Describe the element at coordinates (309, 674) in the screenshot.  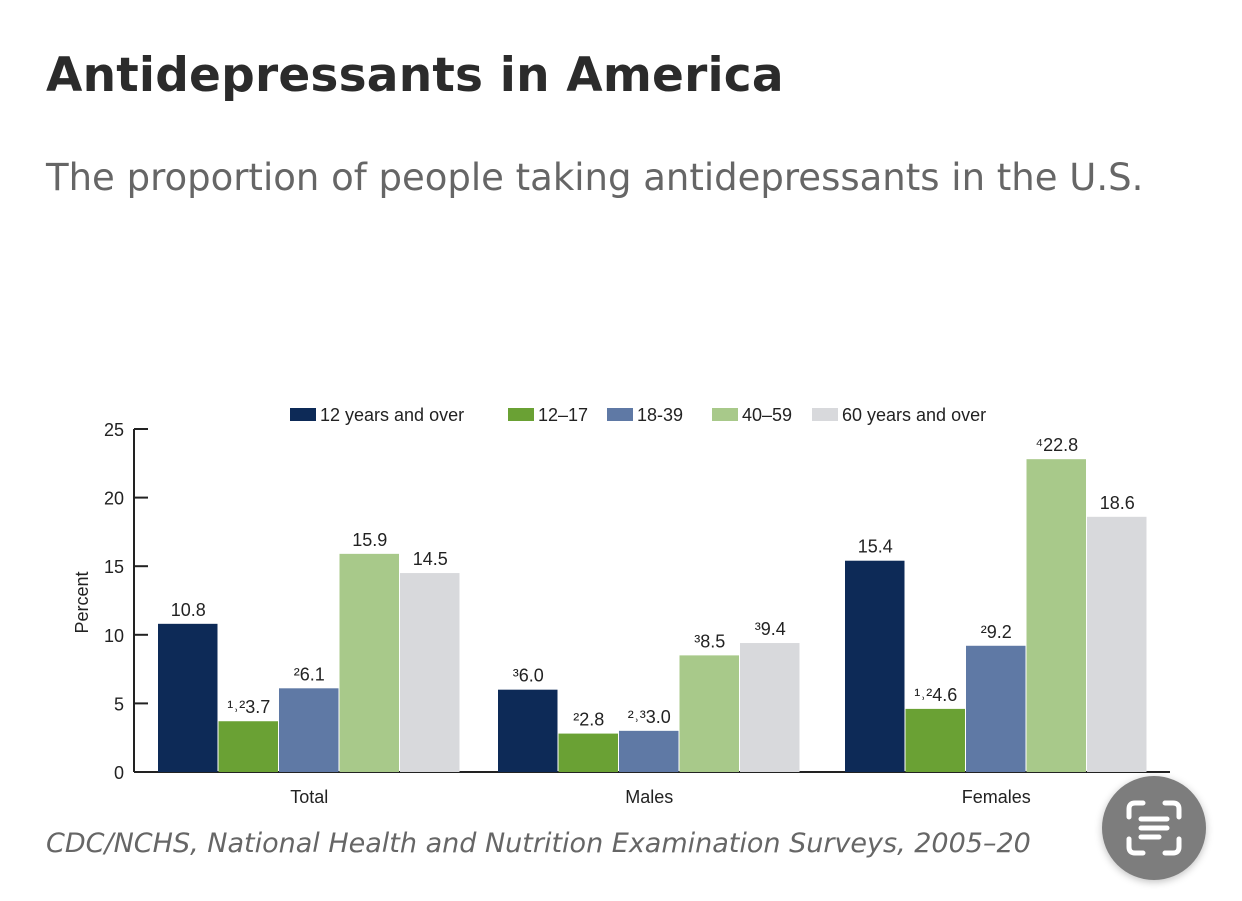
I see `bar-value-label: ²6.1` at that location.